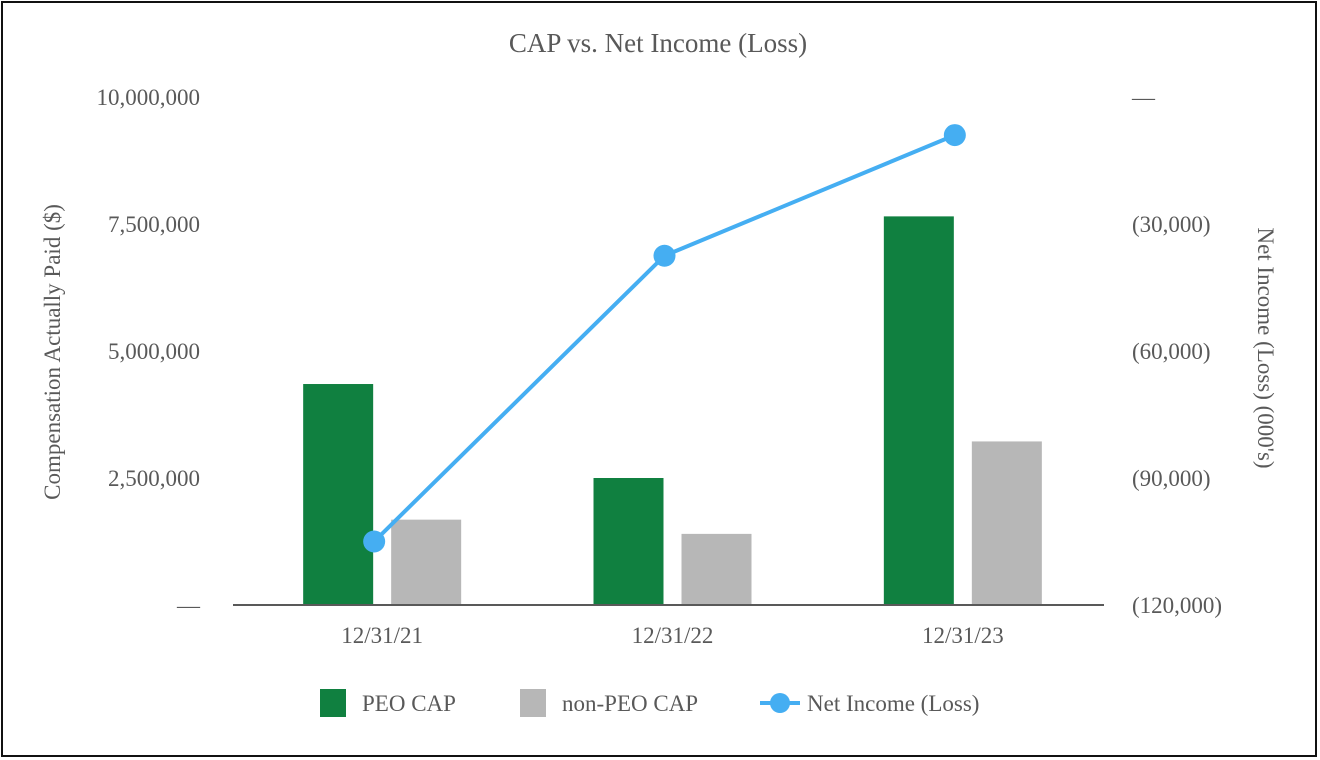 This screenshot has width=1320, height=760. What do you see at coordinates (963, 635) in the screenshot?
I see `x-tick-label: 12/31/23` at bounding box center [963, 635].